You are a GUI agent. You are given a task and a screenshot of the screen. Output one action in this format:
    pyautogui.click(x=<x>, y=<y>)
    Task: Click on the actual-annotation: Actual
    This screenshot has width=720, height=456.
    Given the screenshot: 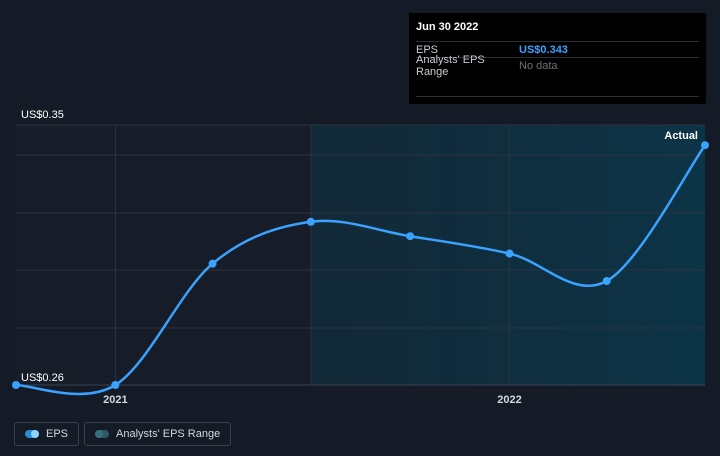 What is the action you would take?
    pyautogui.click(x=681, y=136)
    